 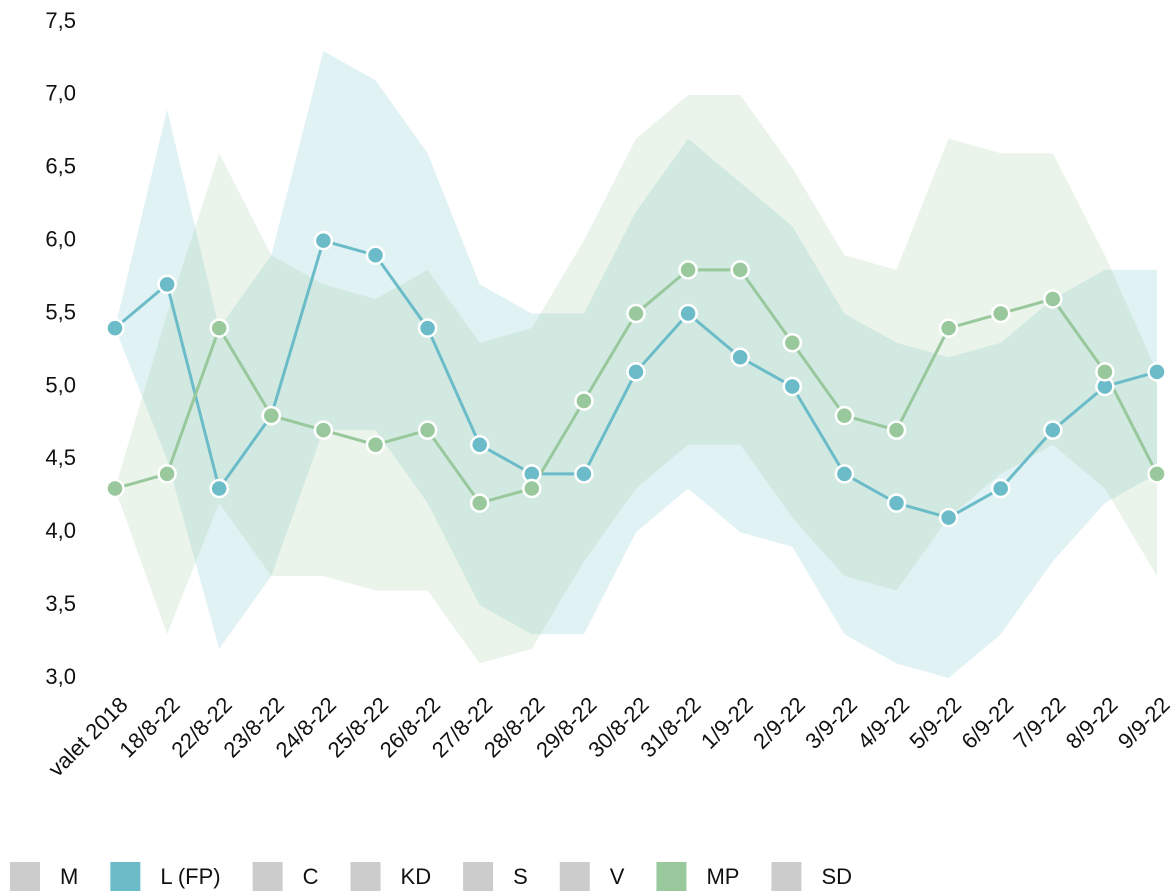 What do you see at coordinates (836, 876) in the screenshot?
I see `legend-label: SD` at bounding box center [836, 876].